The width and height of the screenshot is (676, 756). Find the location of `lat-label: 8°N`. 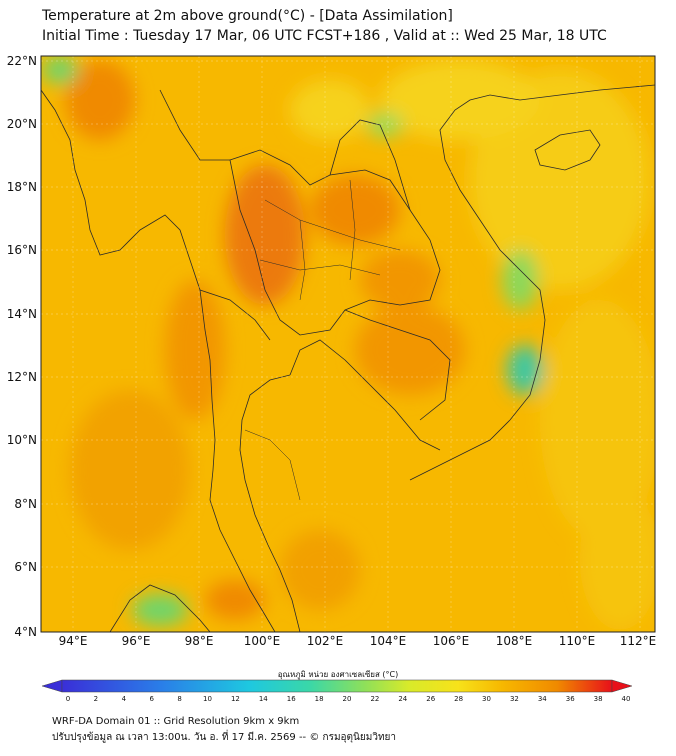

lat-label: 8°N is located at coordinates (25, 504).